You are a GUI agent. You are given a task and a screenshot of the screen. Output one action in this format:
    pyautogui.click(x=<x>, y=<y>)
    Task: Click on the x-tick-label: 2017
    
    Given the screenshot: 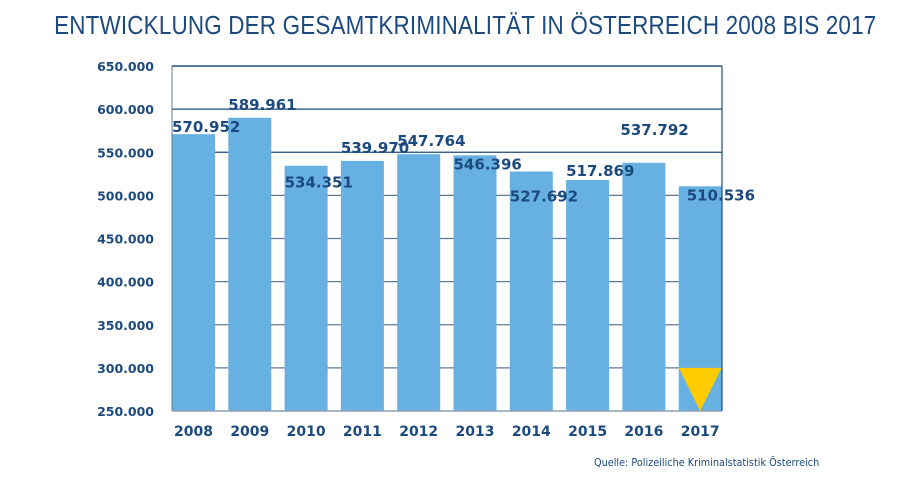 What is the action you would take?
    pyautogui.click(x=700, y=432)
    